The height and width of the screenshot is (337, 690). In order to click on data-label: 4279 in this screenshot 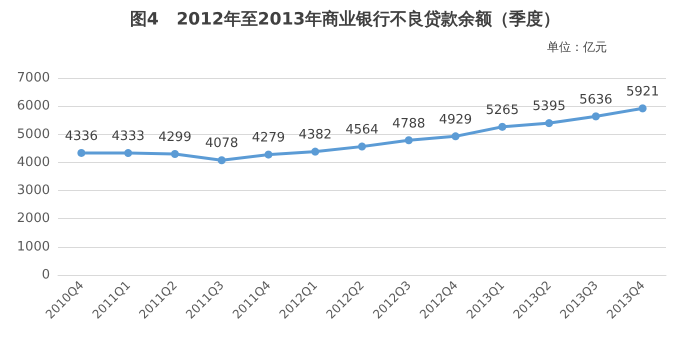, I will do `click(269, 138)`.